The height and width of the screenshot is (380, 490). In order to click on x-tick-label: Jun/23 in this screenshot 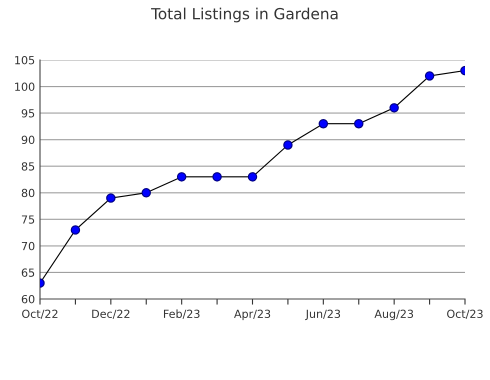, I will do `click(322, 315)`.